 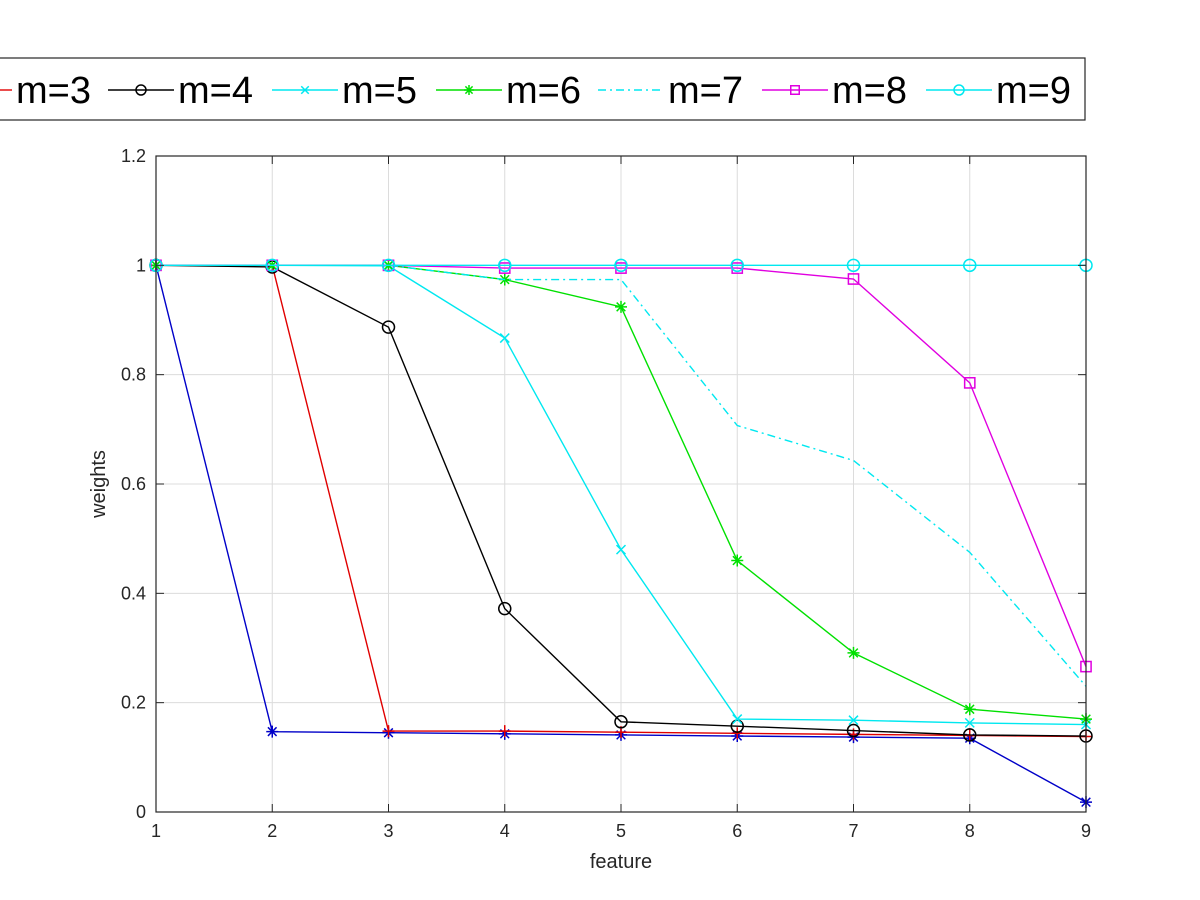 What do you see at coordinates (141, 265) in the screenshot?
I see `y-tick-label: 1` at bounding box center [141, 265].